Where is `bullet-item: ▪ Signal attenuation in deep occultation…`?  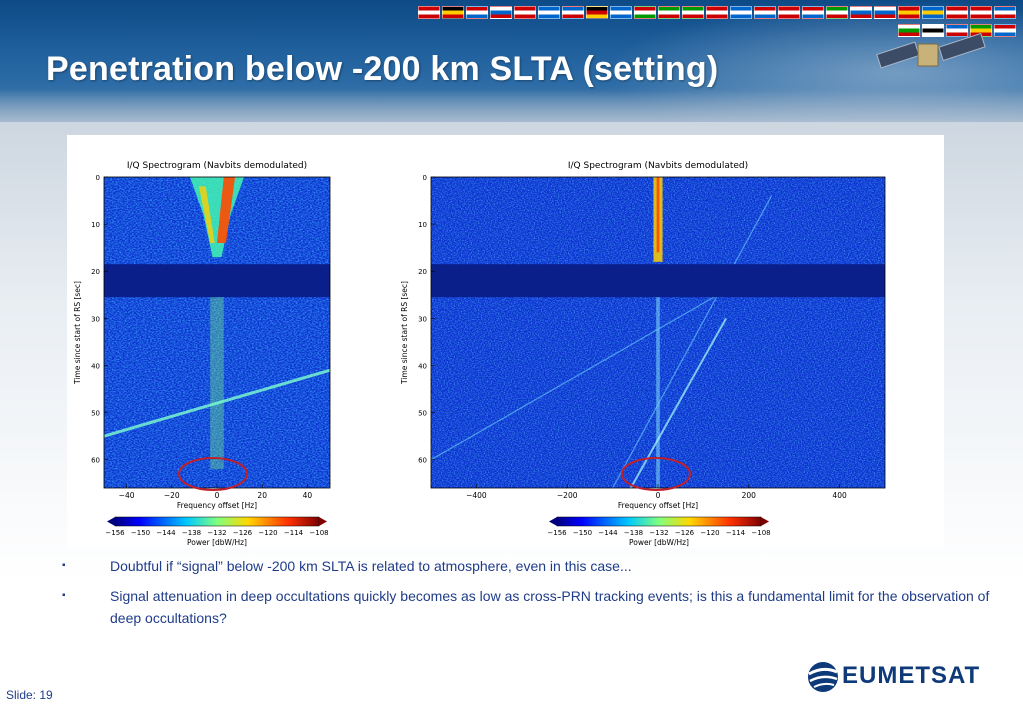 bullet-item: ▪ Signal attenuation in deep occultation… is located at coordinates (527, 607).